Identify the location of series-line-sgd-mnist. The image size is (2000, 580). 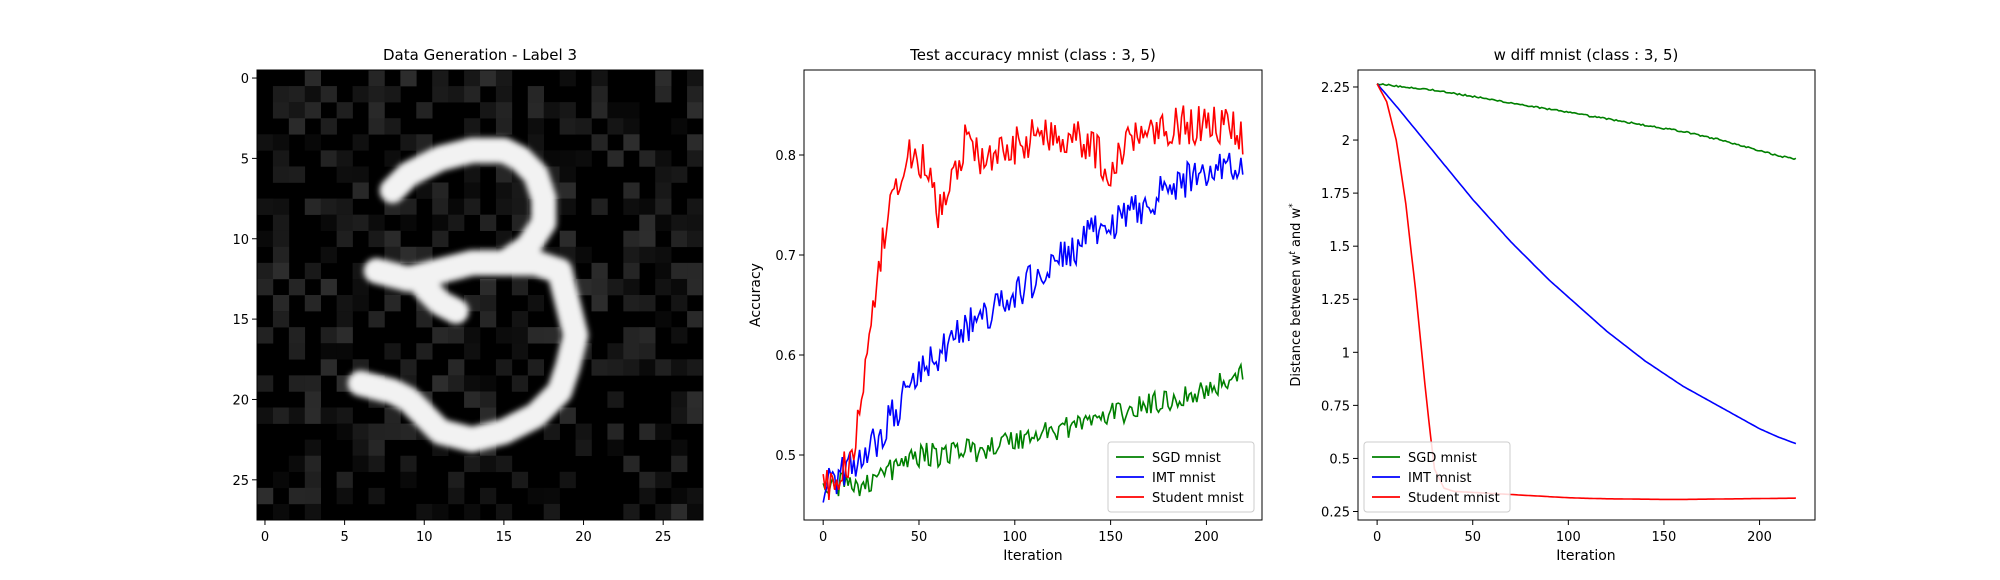
(1586, 121).